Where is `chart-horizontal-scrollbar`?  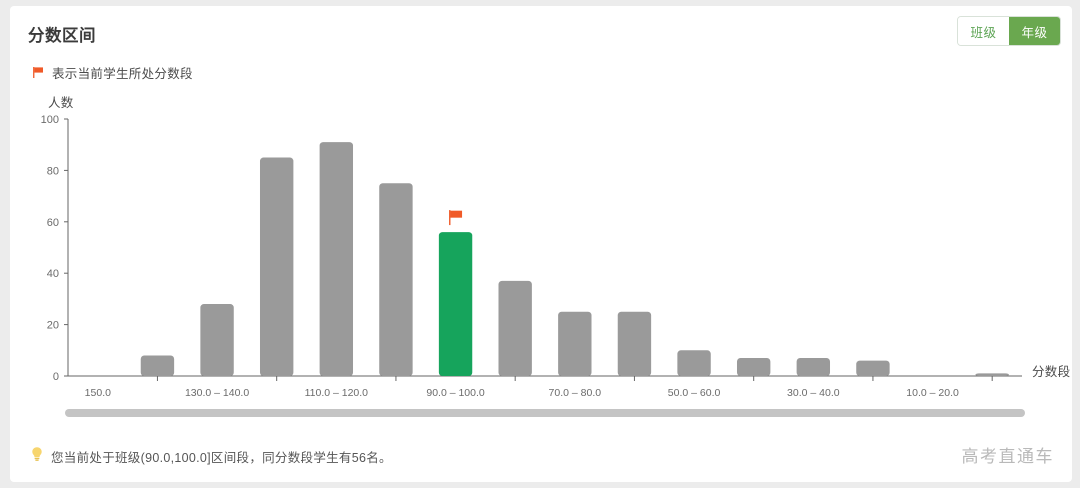
chart-horizontal-scrollbar is located at coordinates (545, 413).